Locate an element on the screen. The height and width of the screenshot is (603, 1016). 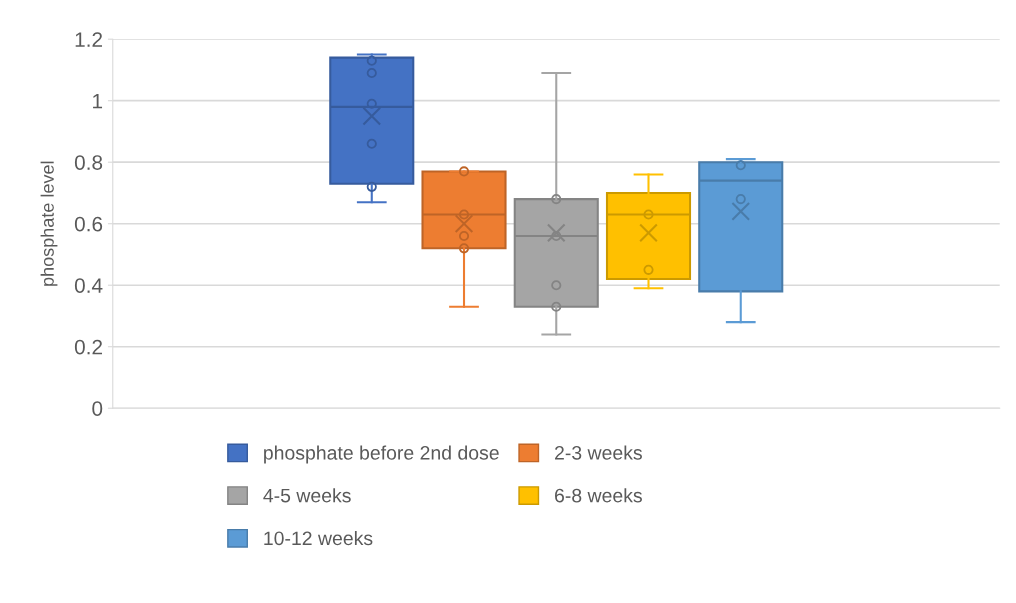
legend-label: 10-12 weeks is located at coordinates (318, 538).